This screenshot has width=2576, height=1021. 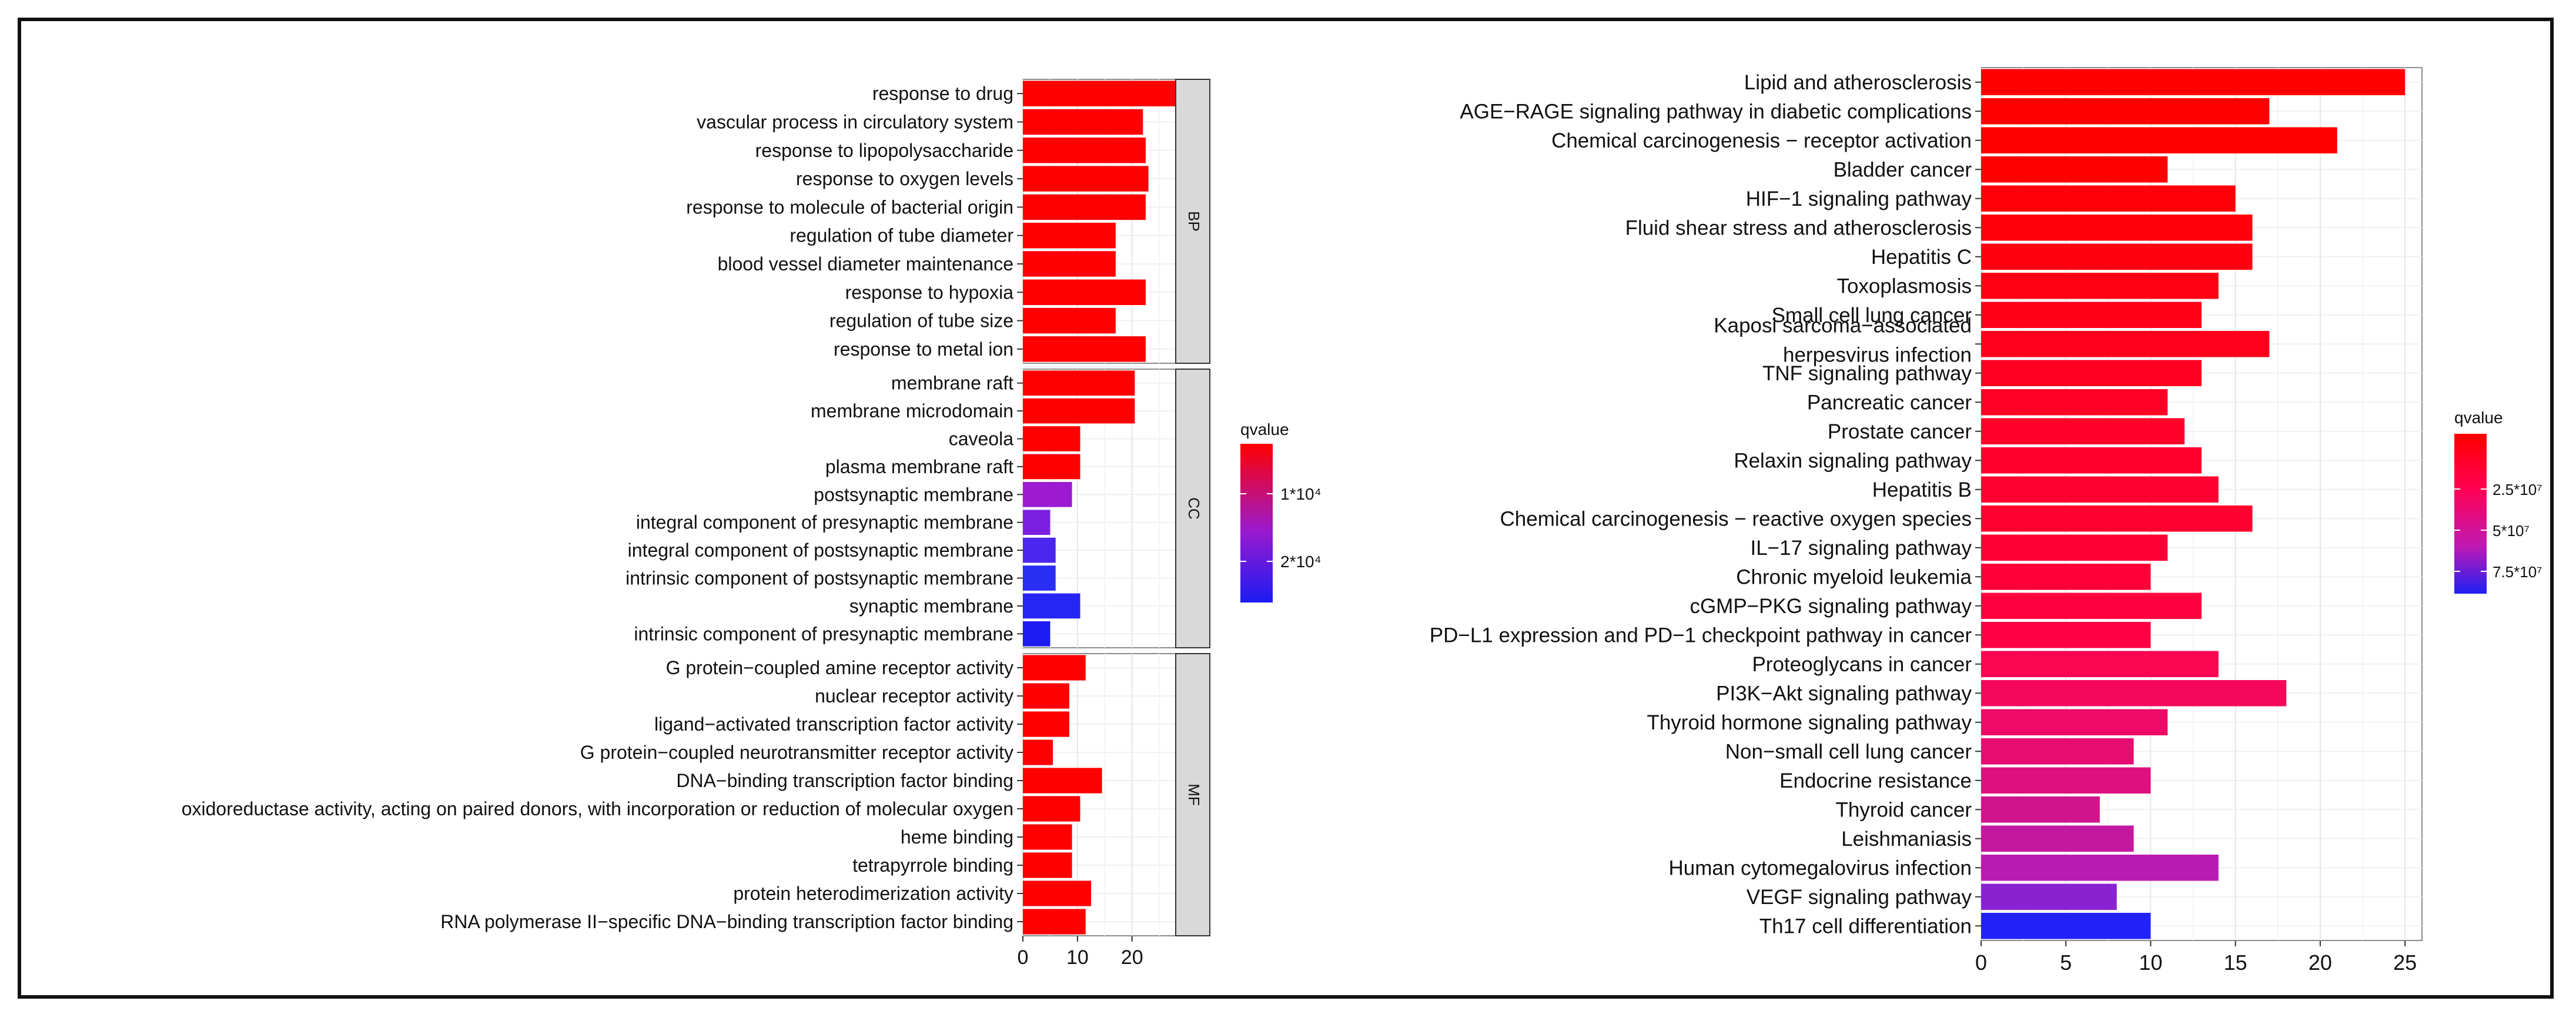 I want to click on category-label: Chronic myeloid leukemia, so click(x=1854, y=576).